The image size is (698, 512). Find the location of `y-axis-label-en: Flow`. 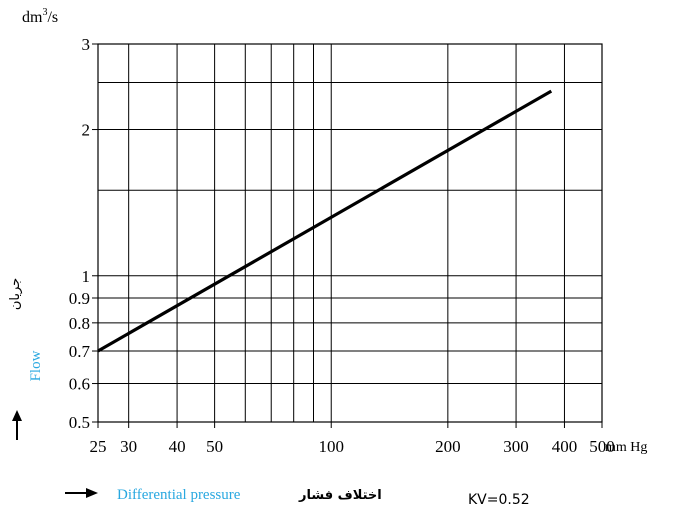

y-axis-label-en: Flow is located at coordinates (36, 365).